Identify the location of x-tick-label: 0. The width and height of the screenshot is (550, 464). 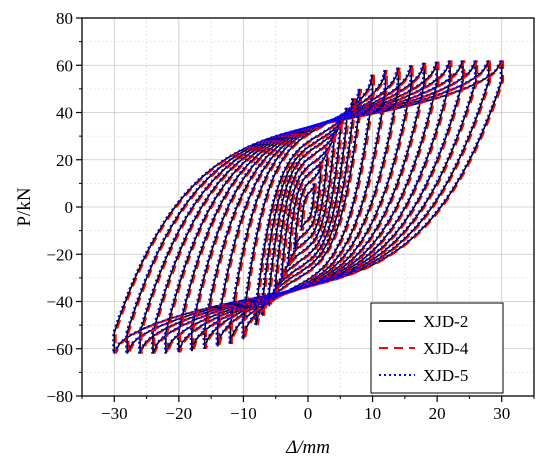
(308, 413).